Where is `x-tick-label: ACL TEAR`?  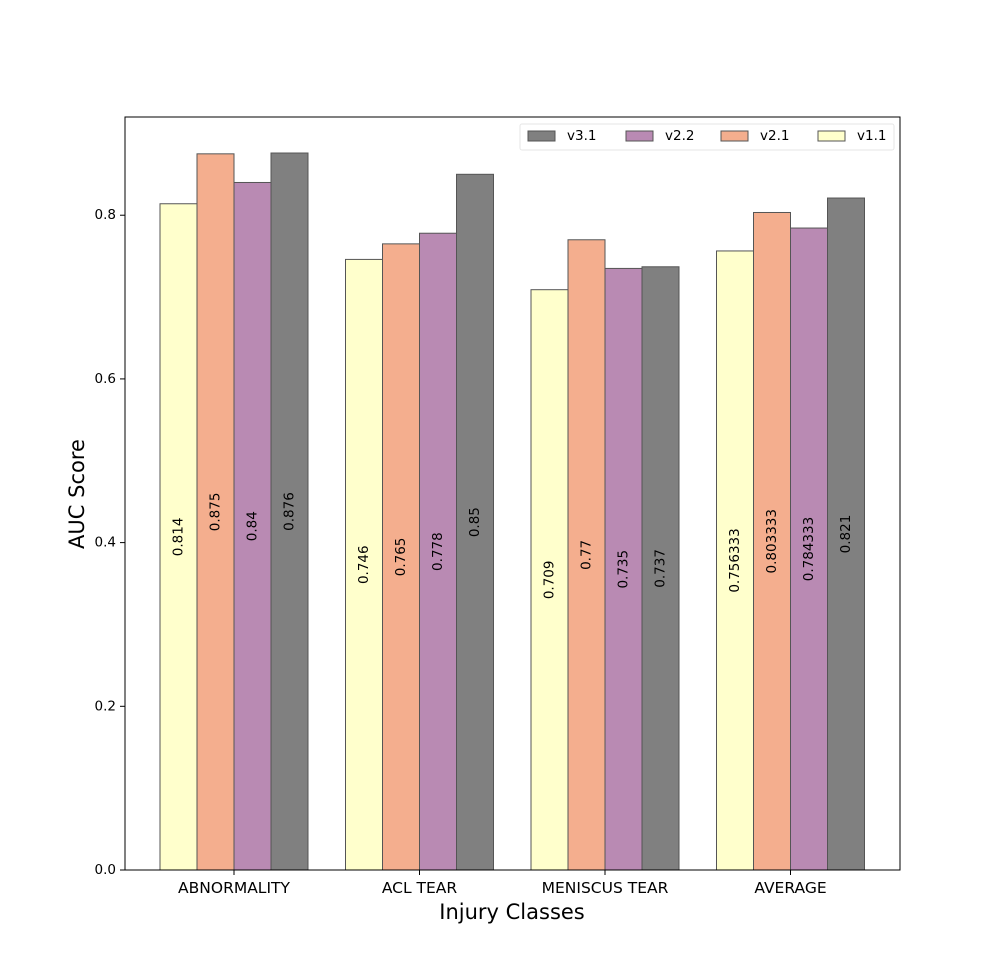
x-tick-label: ACL TEAR is located at coordinates (420, 888).